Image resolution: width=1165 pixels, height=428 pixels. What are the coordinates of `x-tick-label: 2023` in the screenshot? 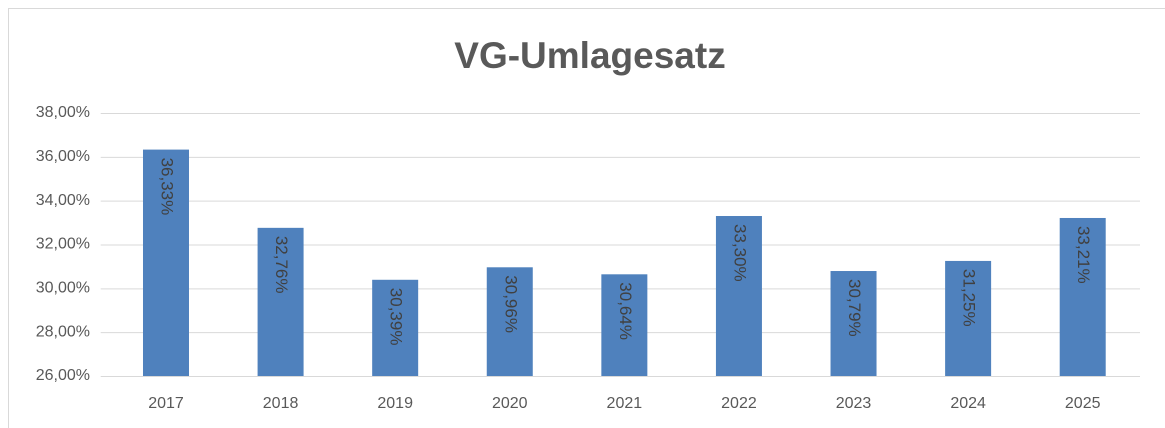 It's located at (854, 403).